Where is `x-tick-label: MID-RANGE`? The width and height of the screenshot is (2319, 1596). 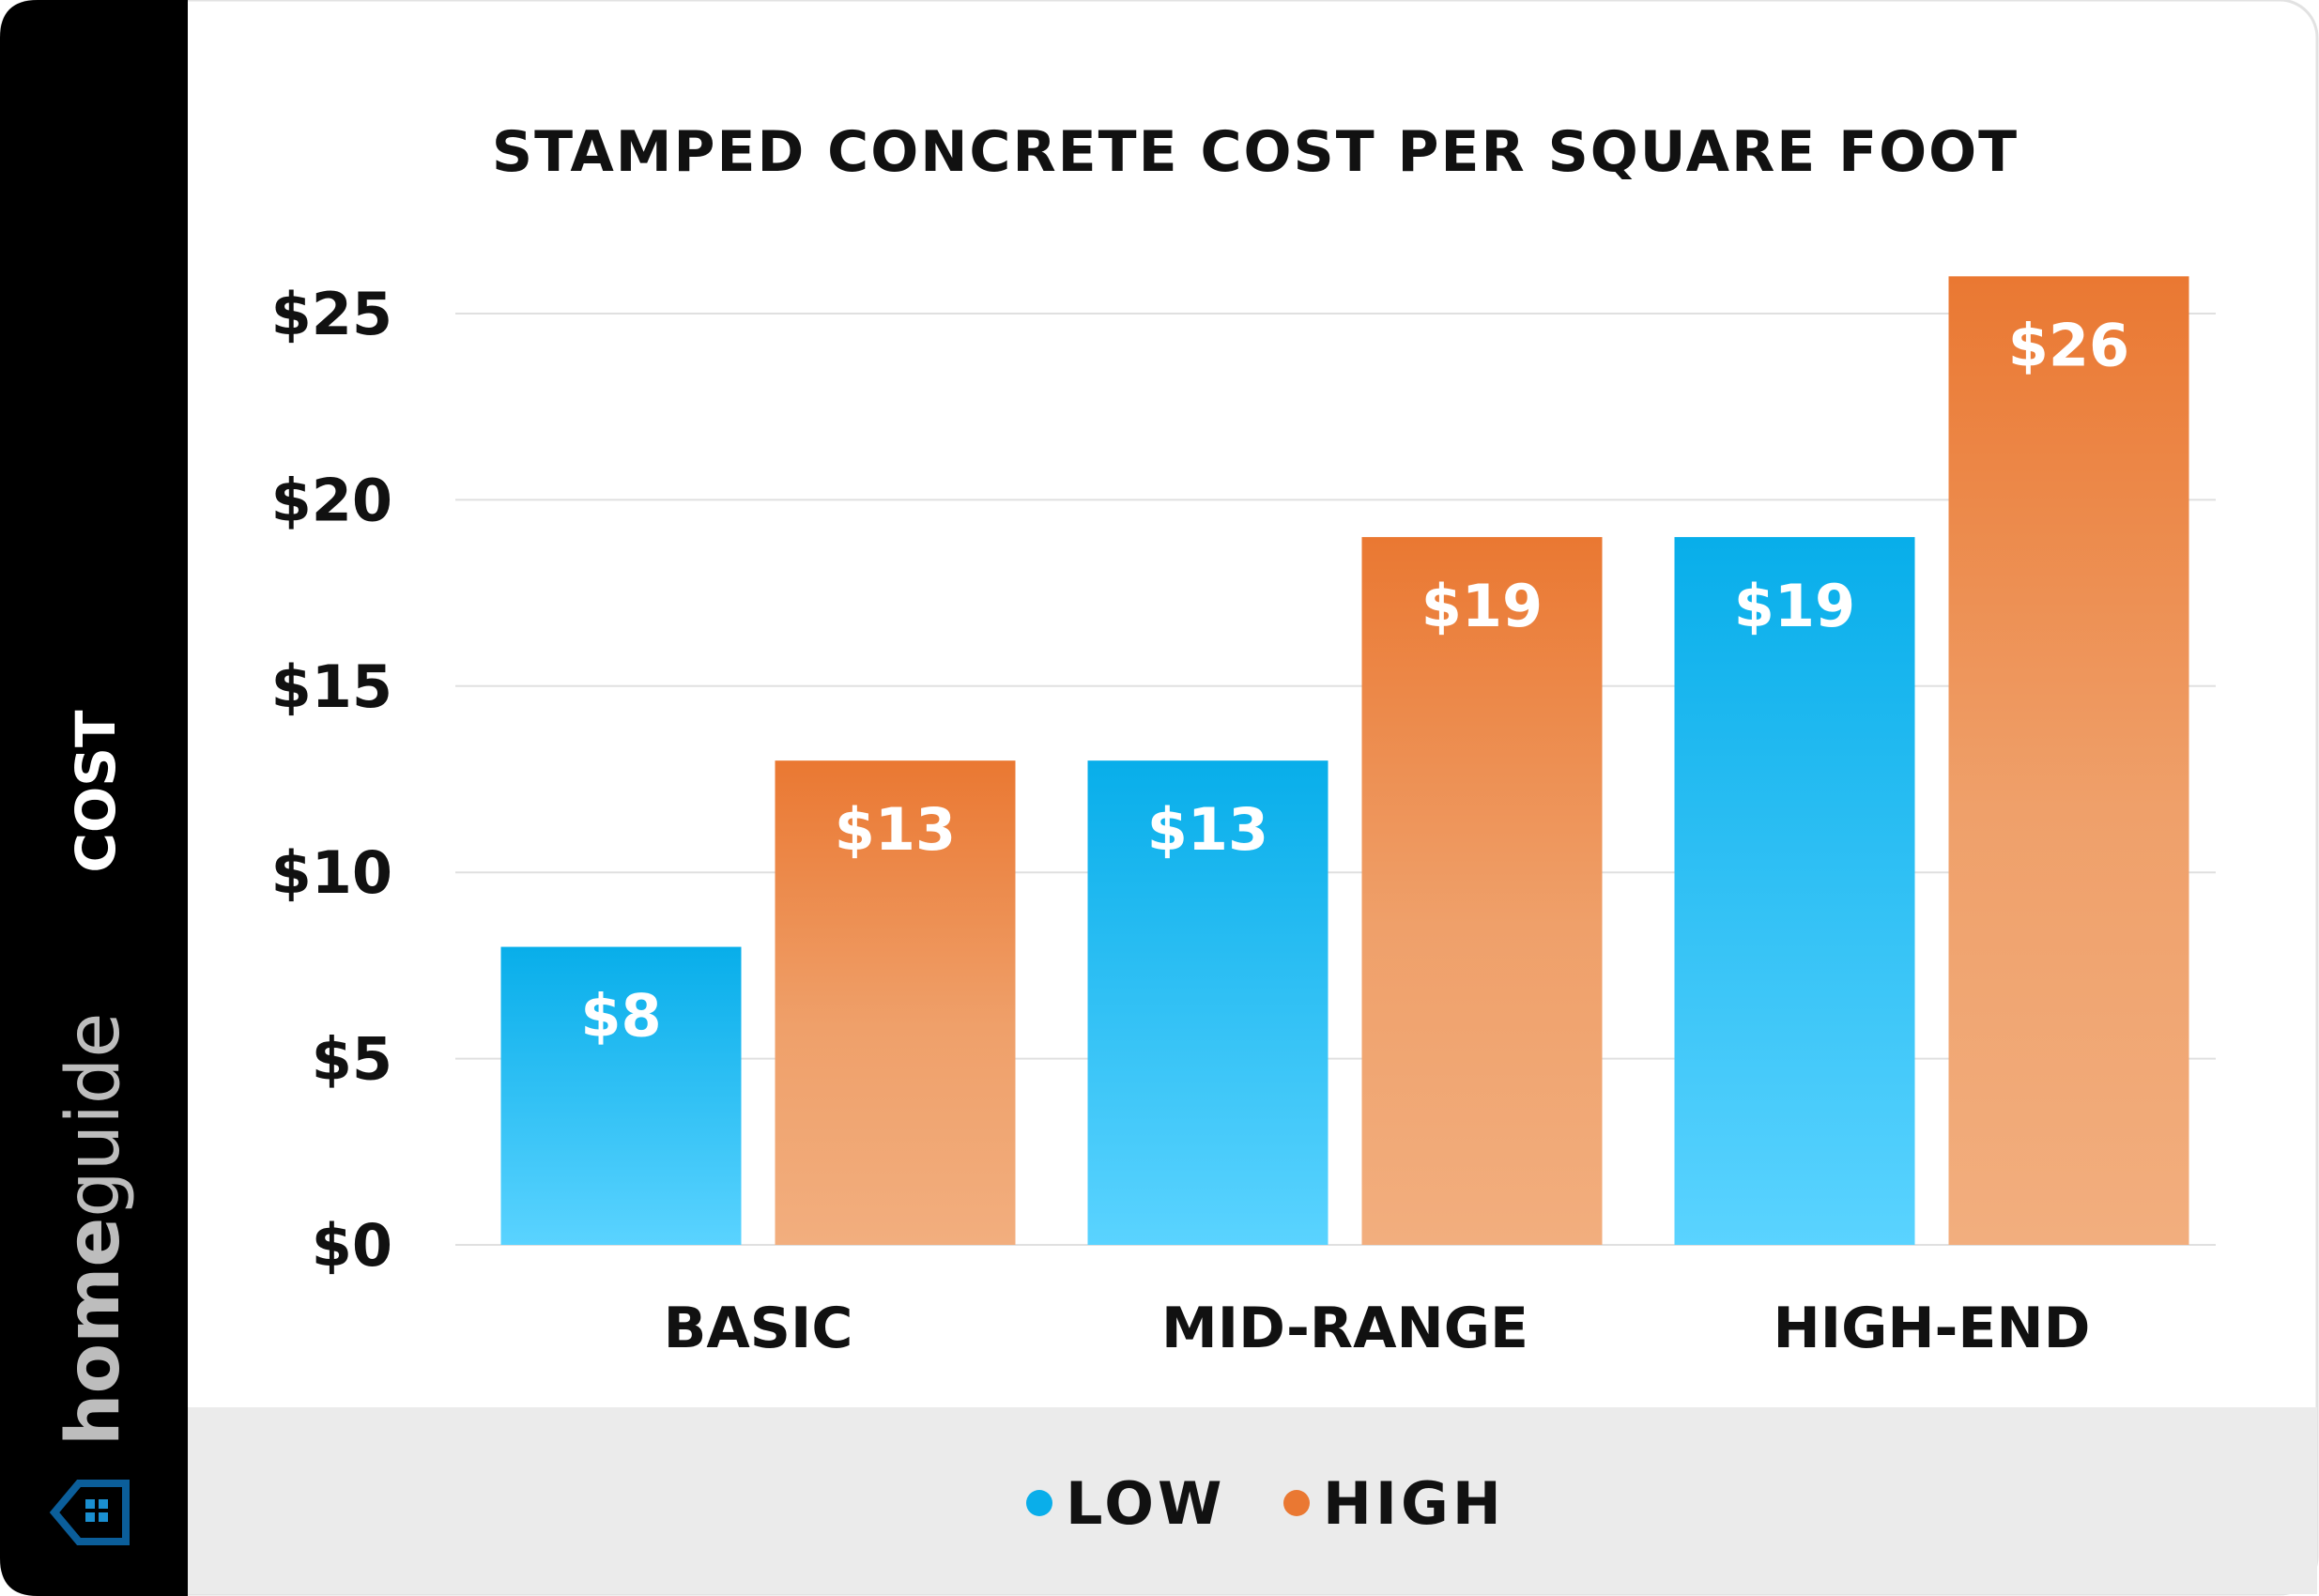
x-tick-label: MID-RANGE is located at coordinates (1344, 1329).